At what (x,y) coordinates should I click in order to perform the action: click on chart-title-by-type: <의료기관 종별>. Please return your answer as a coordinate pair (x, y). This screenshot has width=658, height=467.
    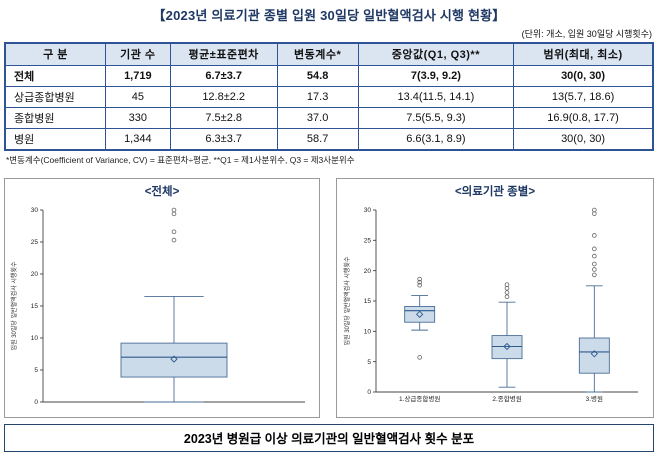
    Looking at the image, I should click on (495, 191).